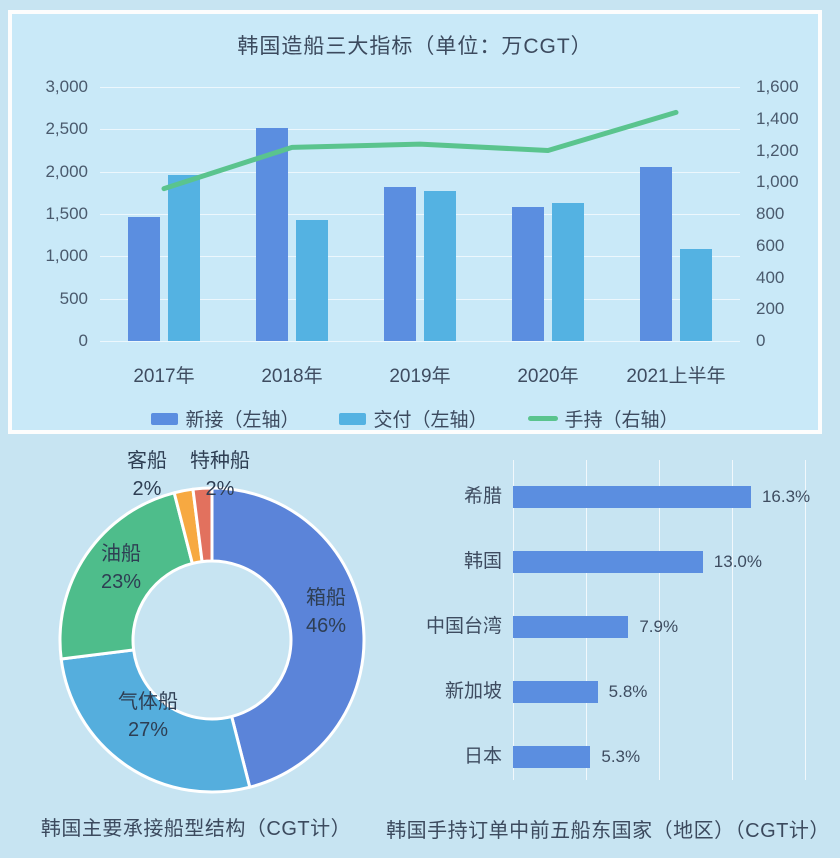 This screenshot has width=840, height=858. Describe the element at coordinates (326, 612) in the screenshot. I see `donut-slice-label: 箱船 46%` at that location.